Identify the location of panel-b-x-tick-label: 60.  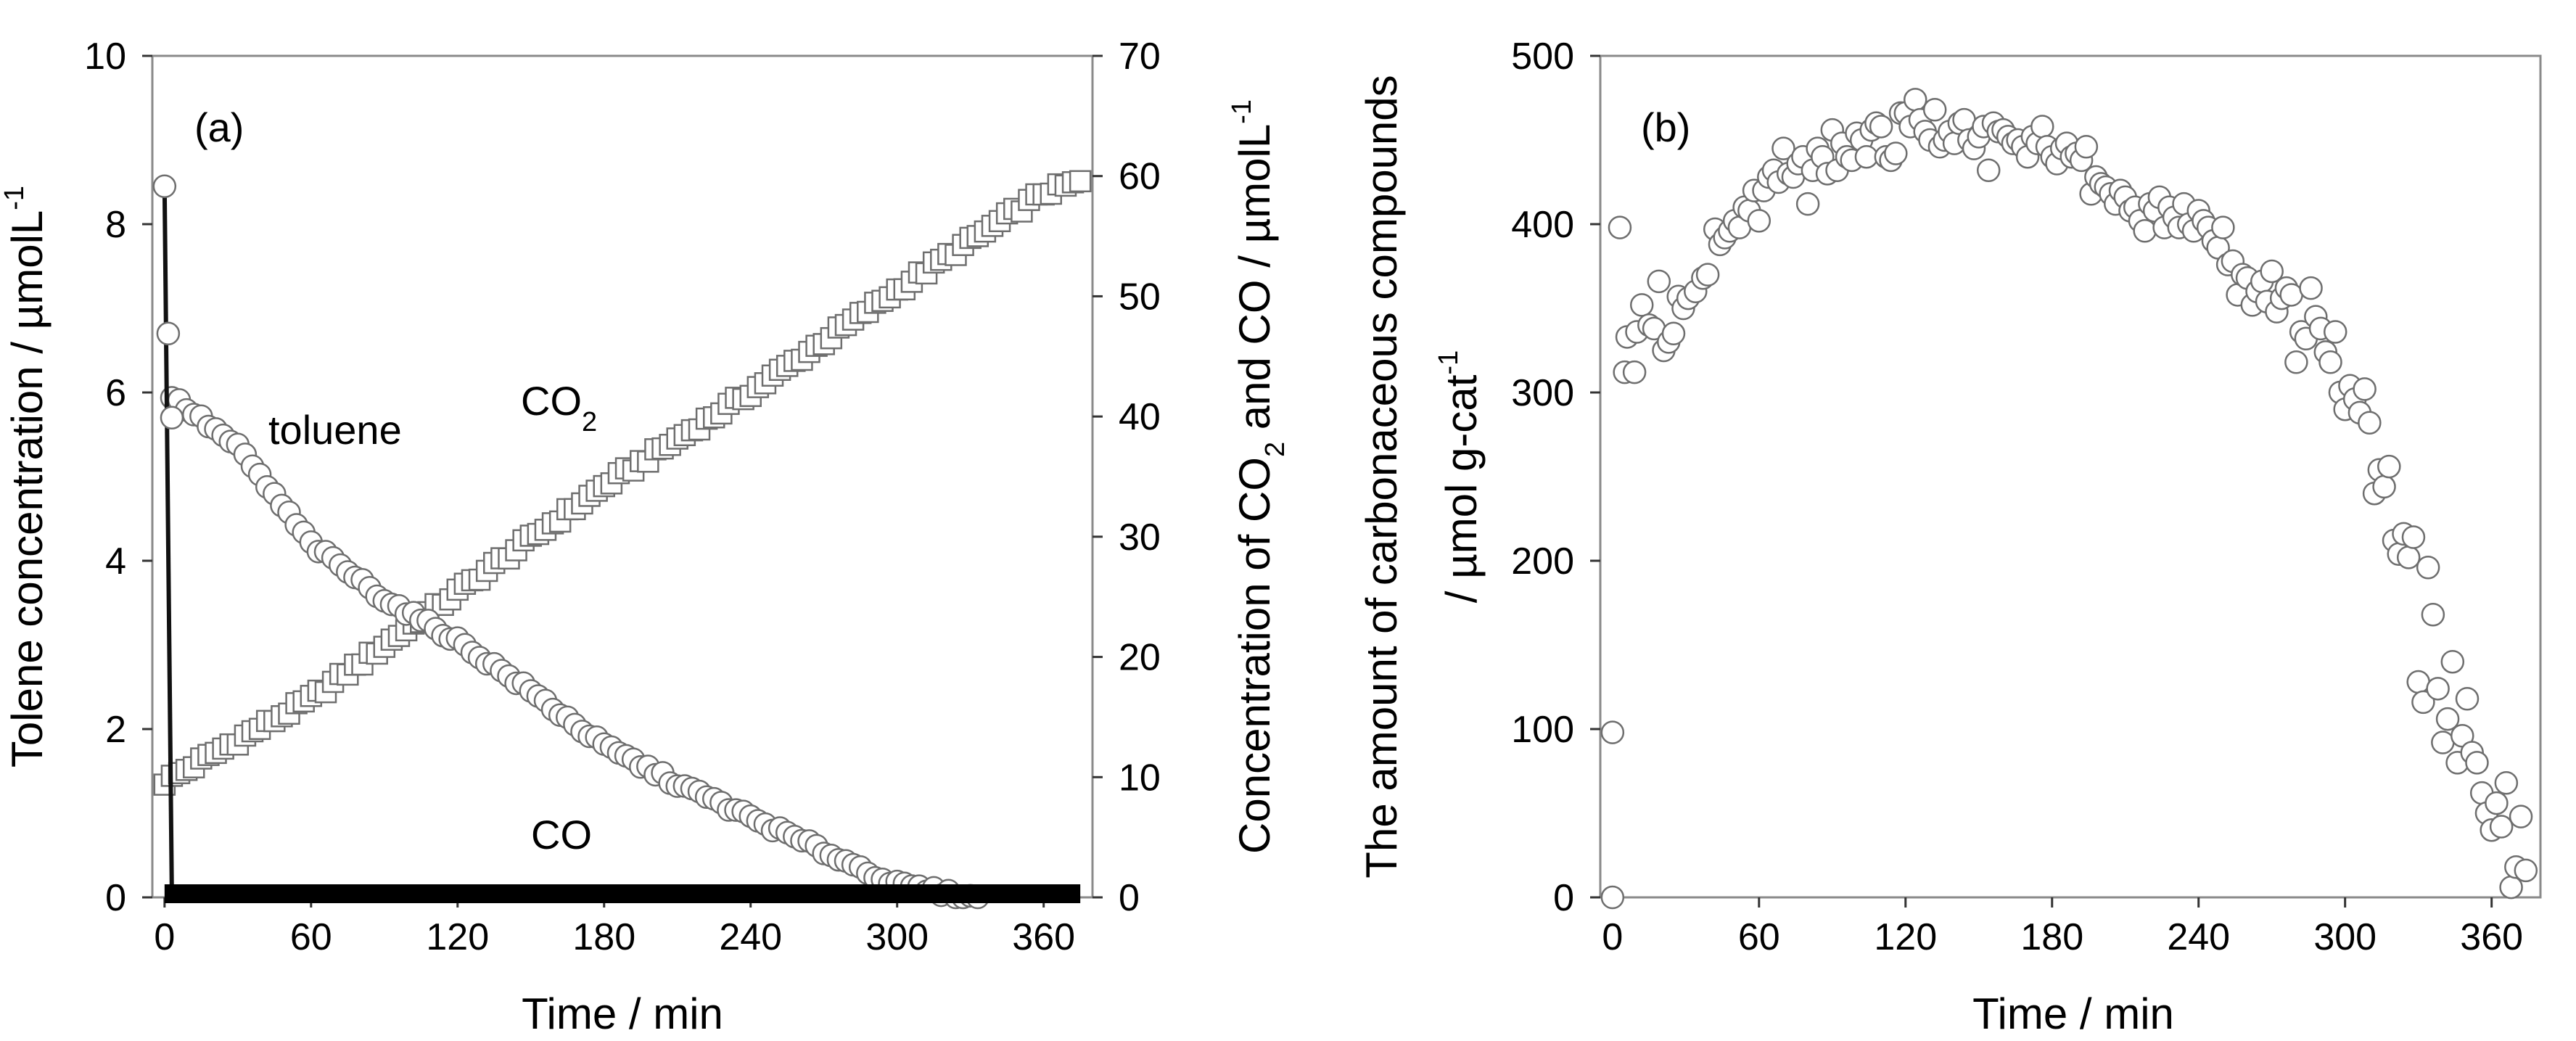
(1759, 937).